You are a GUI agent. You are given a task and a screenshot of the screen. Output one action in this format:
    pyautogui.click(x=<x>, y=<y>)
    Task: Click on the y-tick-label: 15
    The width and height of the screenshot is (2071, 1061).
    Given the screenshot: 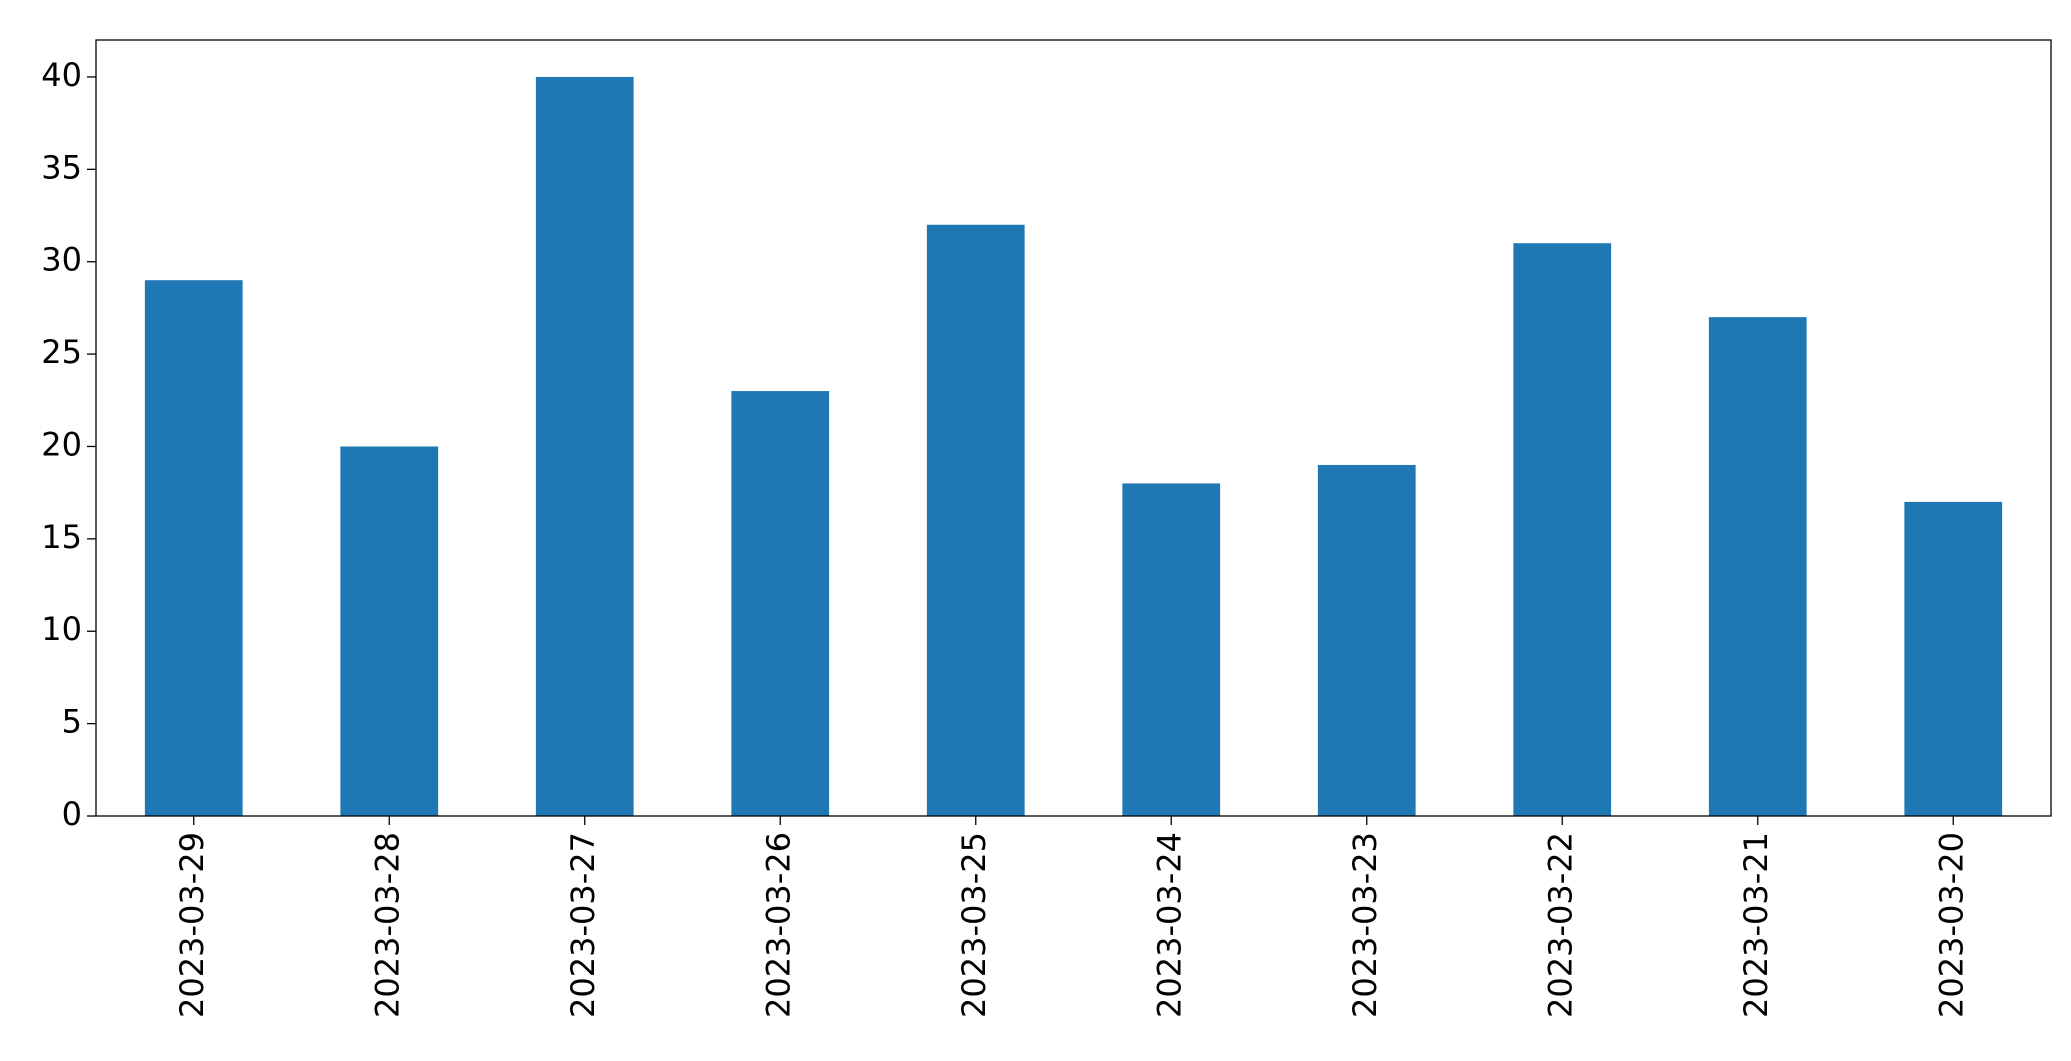 What is the action you would take?
    pyautogui.click(x=61, y=537)
    